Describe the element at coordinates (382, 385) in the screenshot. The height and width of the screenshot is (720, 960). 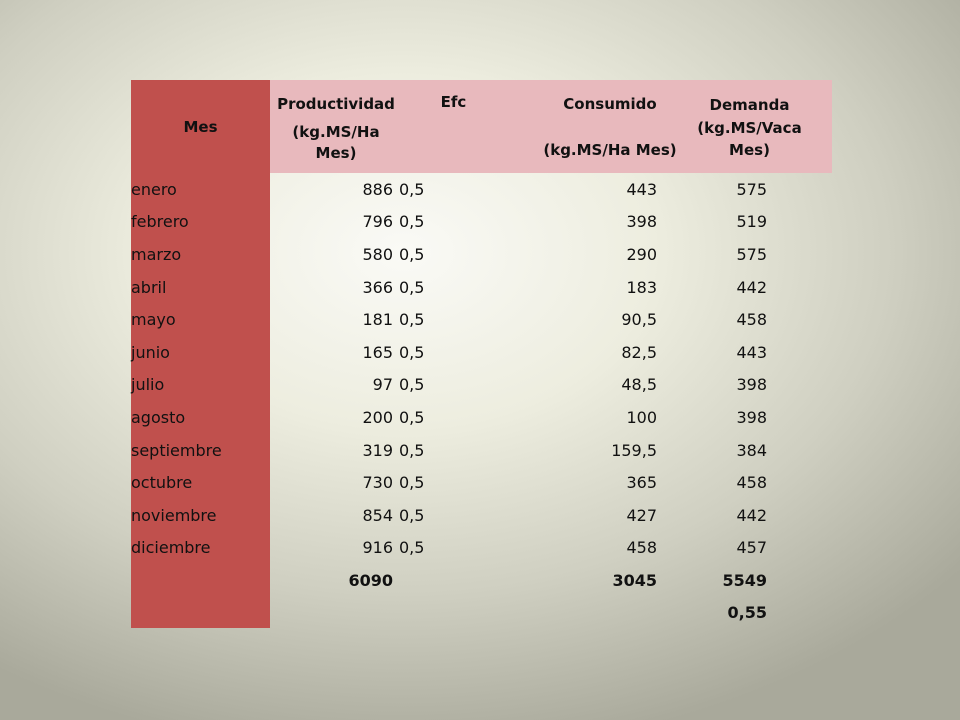
I see `cell-productividad: 97` at that location.